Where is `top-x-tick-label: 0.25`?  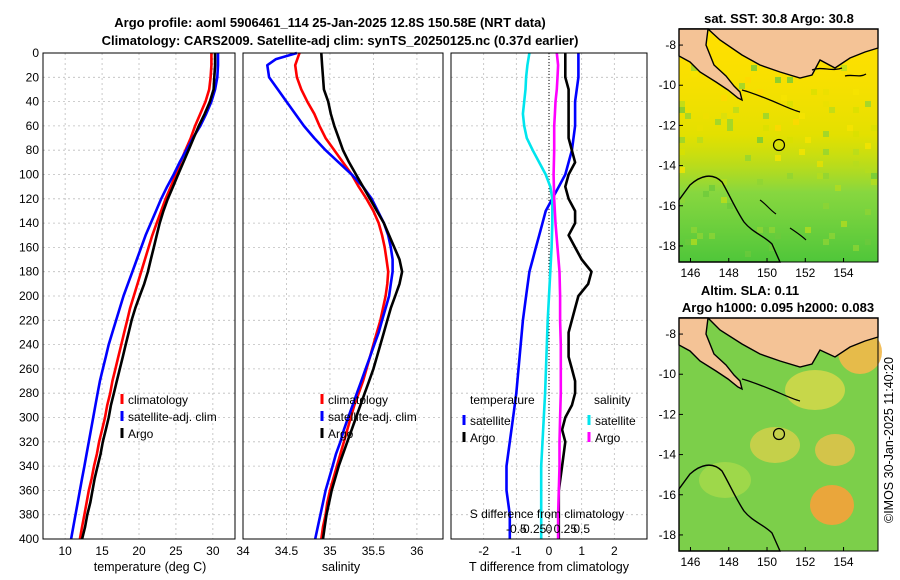
top-x-tick-label: 0.25 is located at coordinates (566, 529).